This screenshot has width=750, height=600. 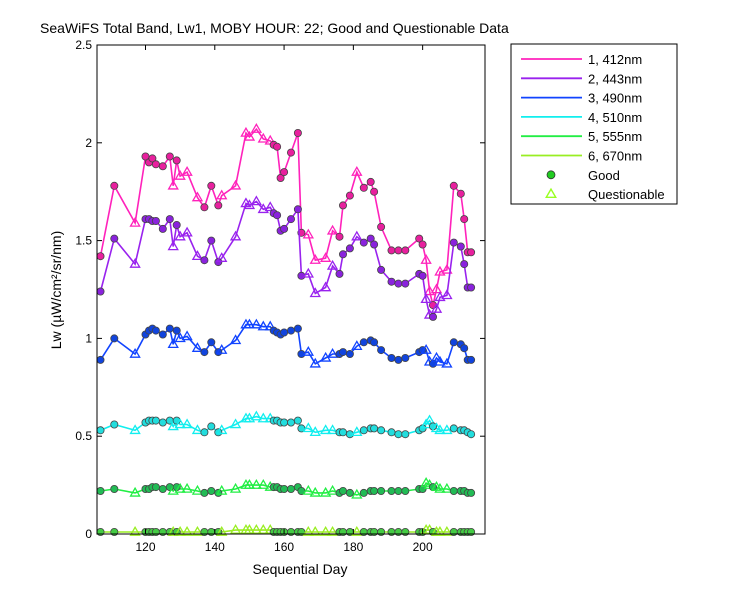 What do you see at coordinates (284, 547) in the screenshot?
I see `x-tick-label: 160` at bounding box center [284, 547].